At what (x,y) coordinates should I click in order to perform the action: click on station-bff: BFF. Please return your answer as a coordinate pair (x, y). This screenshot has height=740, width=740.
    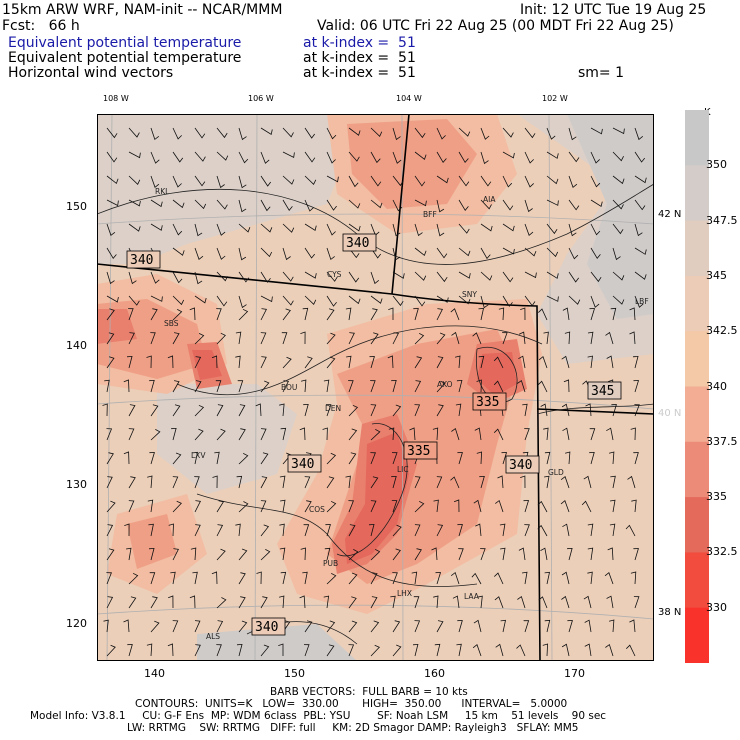
    Looking at the image, I should click on (430, 214).